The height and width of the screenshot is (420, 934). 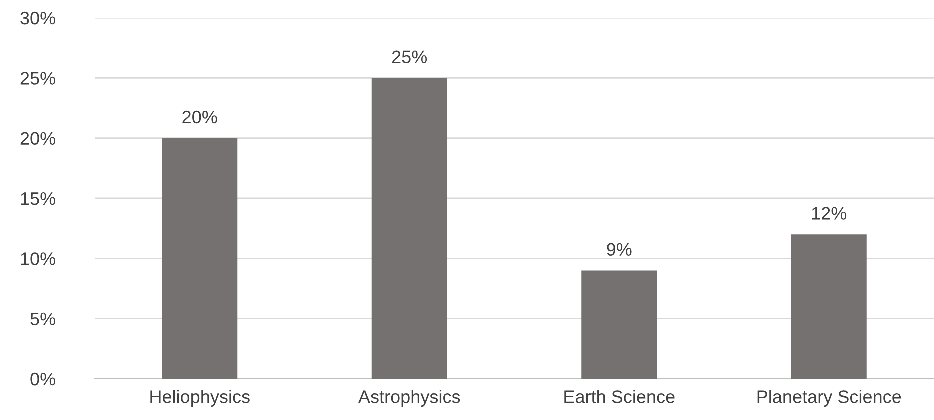 What do you see at coordinates (619, 397) in the screenshot?
I see `x-tick-label: Earth Science` at bounding box center [619, 397].